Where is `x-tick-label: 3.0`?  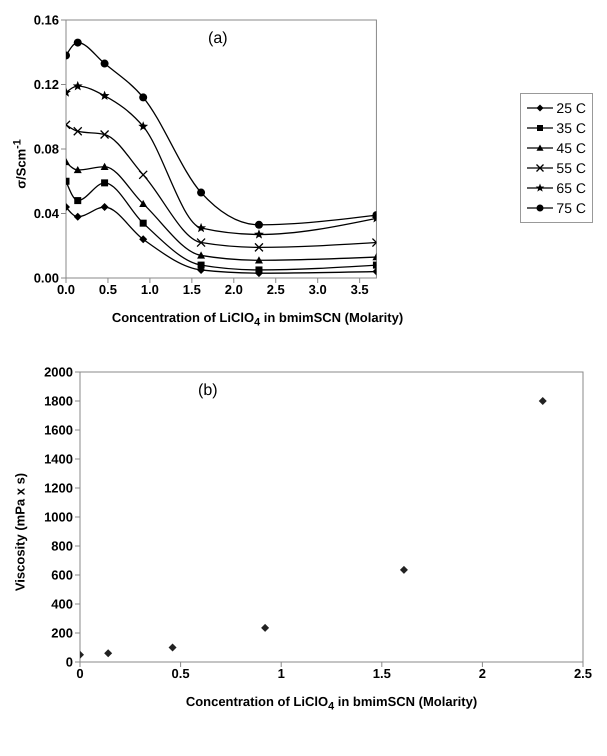 x-tick-label: 3.0 is located at coordinates (317, 290).